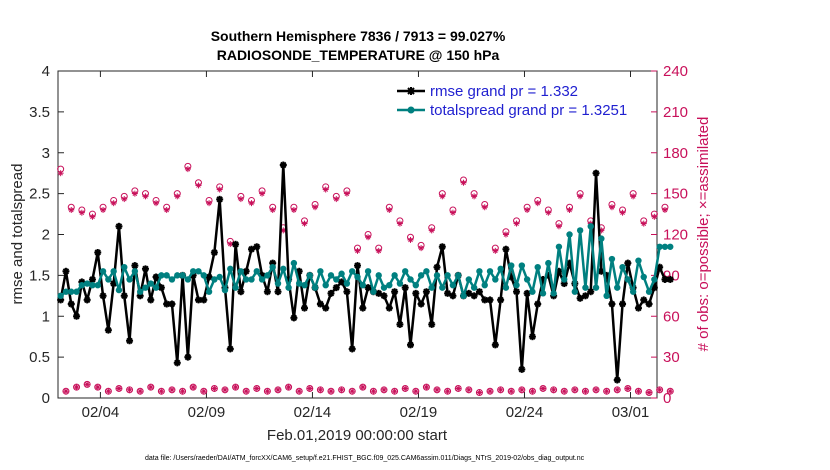 The height and width of the screenshot is (470, 830). What do you see at coordinates (703, 234) in the screenshot?
I see `y-axis-right-label: # of obs: o=possible; ×=assimilated` at bounding box center [703, 234].